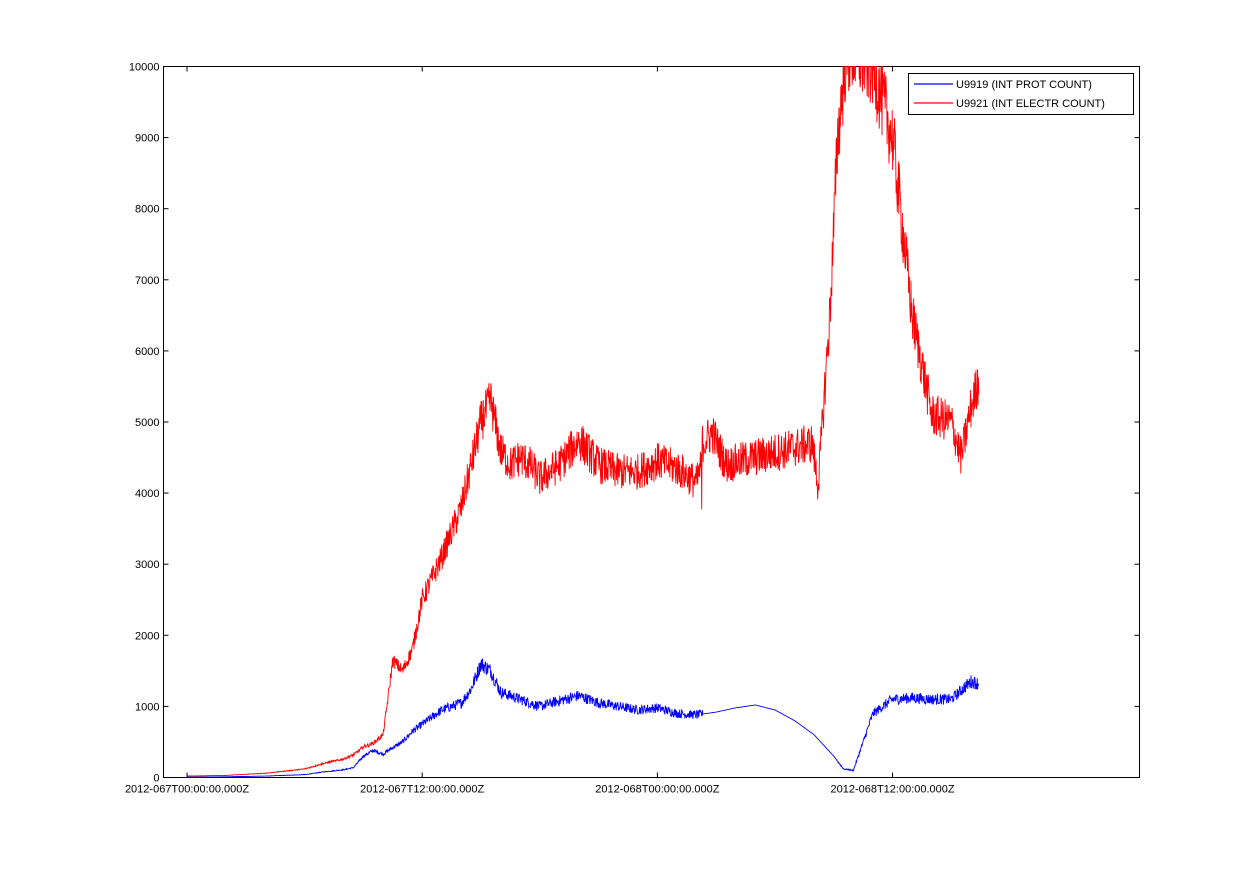 The width and height of the screenshot is (1259, 874). Describe the element at coordinates (187, 790) in the screenshot. I see `x-tick-label: 2012-067T00:00:00.000Z` at that location.